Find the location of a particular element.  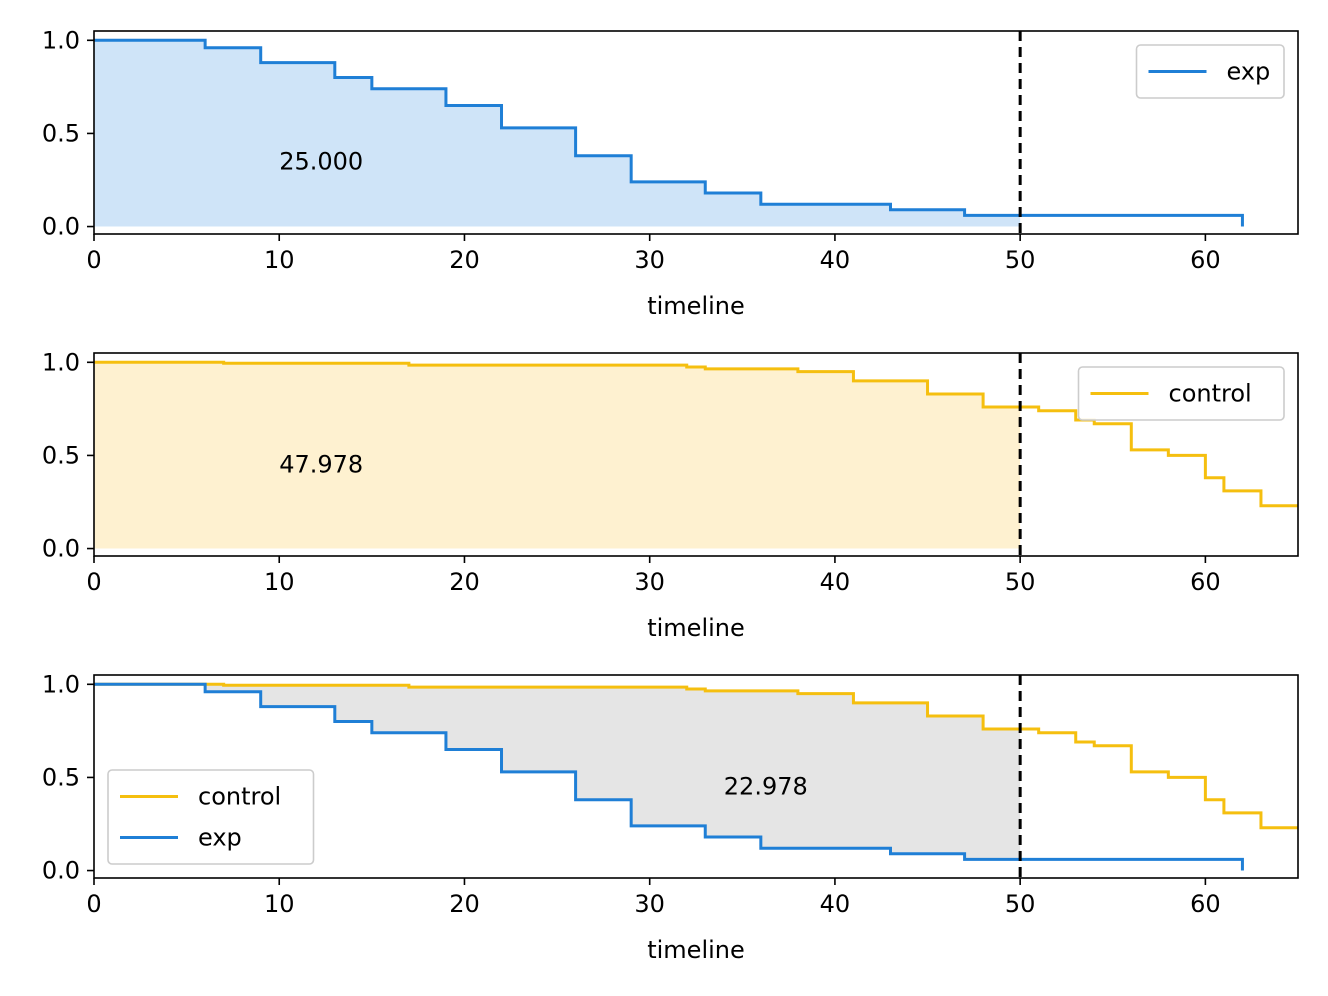

legend: control exp is located at coordinates (211, 817).